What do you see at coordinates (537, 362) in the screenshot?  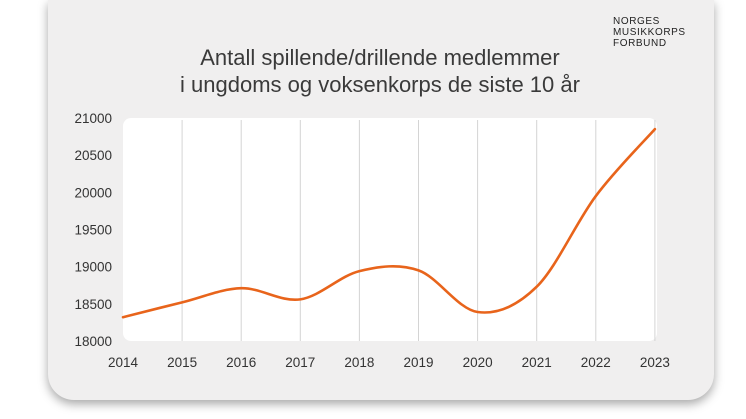 I see `x-tick-label: 2021` at bounding box center [537, 362].